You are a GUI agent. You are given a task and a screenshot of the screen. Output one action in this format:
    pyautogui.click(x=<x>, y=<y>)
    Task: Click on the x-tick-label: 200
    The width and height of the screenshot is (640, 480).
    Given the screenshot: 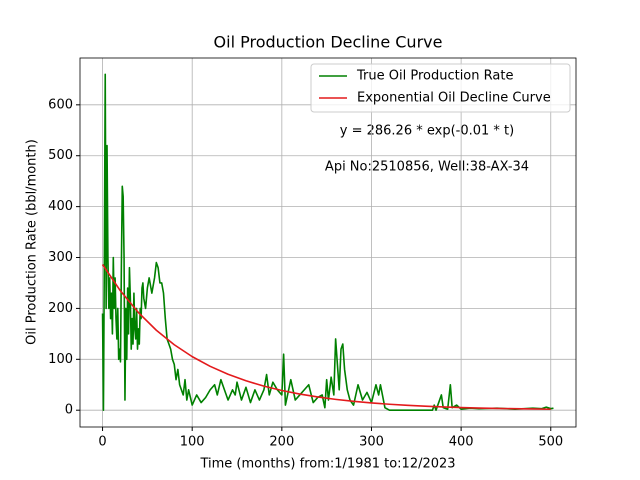 What is the action you would take?
    pyautogui.click(x=281, y=442)
    